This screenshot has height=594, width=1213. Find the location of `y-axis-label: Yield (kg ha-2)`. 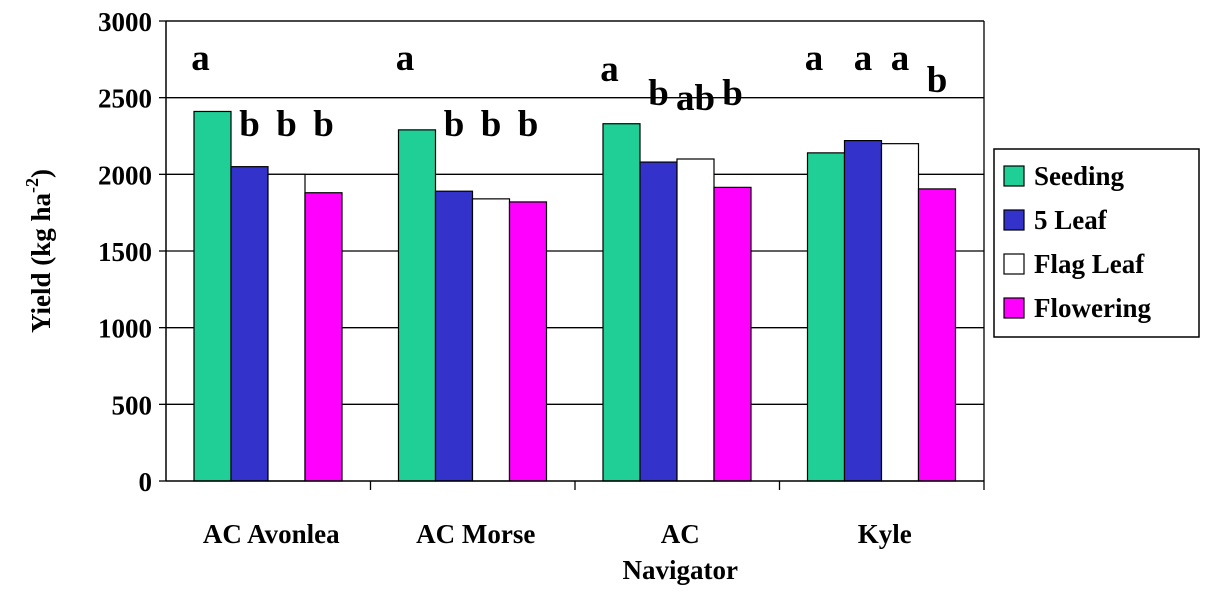

y-axis-label: Yield (kg ha-2) is located at coordinates (39, 251).